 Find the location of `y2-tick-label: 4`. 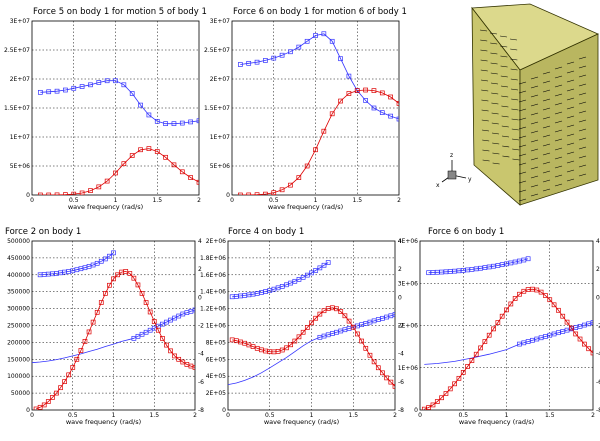

y2-tick-label: 4 is located at coordinates (200, 241).